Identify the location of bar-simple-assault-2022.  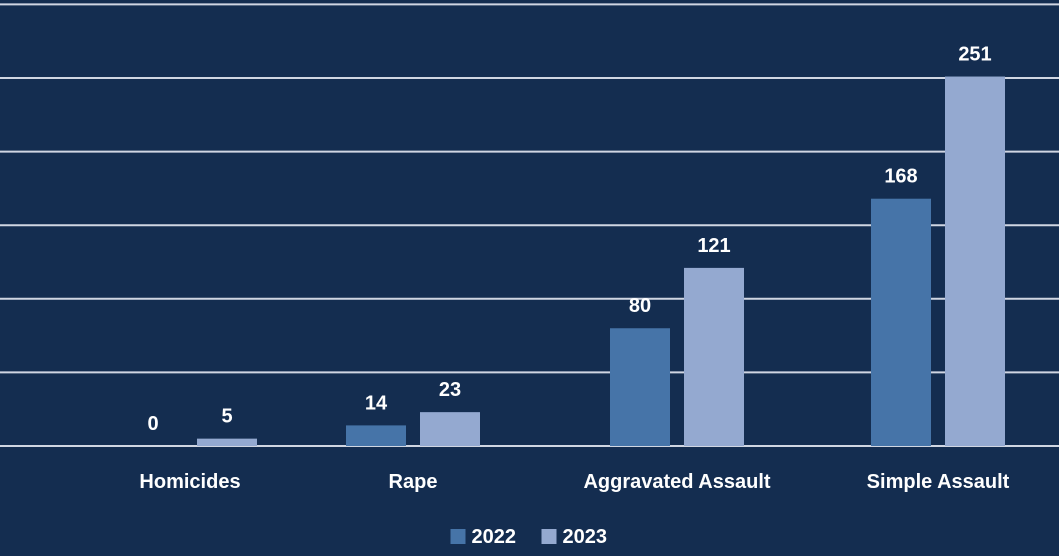
(901, 322).